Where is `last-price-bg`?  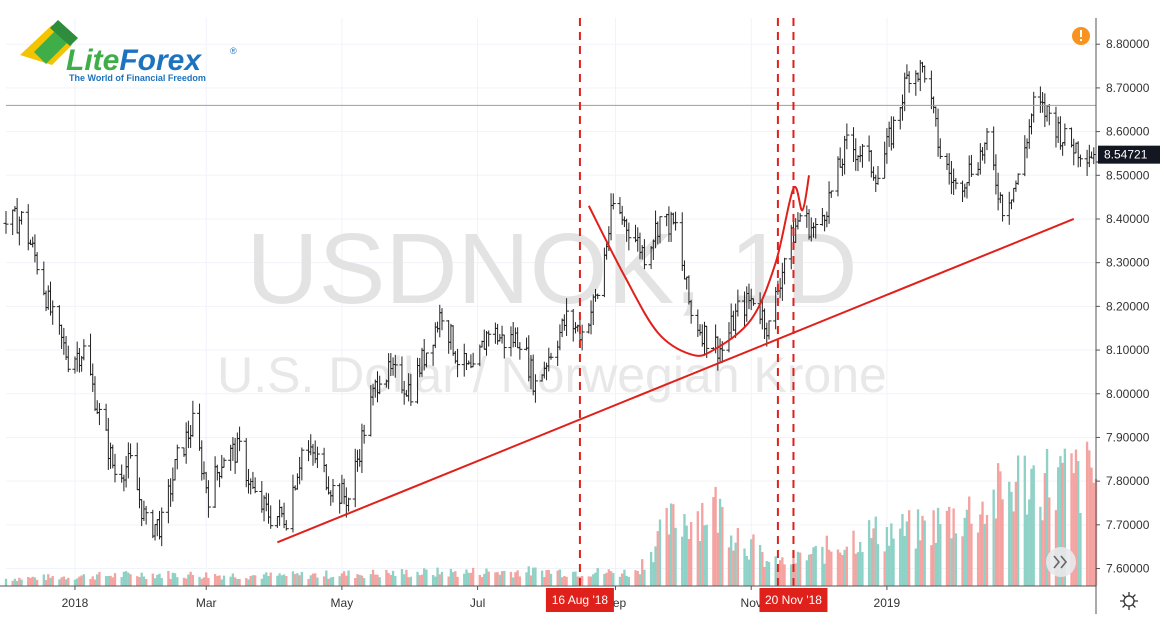 last-price-bg is located at coordinates (1129, 154).